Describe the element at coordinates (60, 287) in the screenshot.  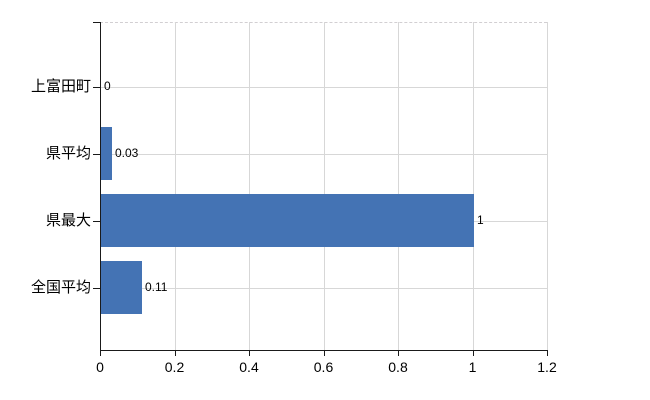
I see `category-label: 全国平均` at that location.